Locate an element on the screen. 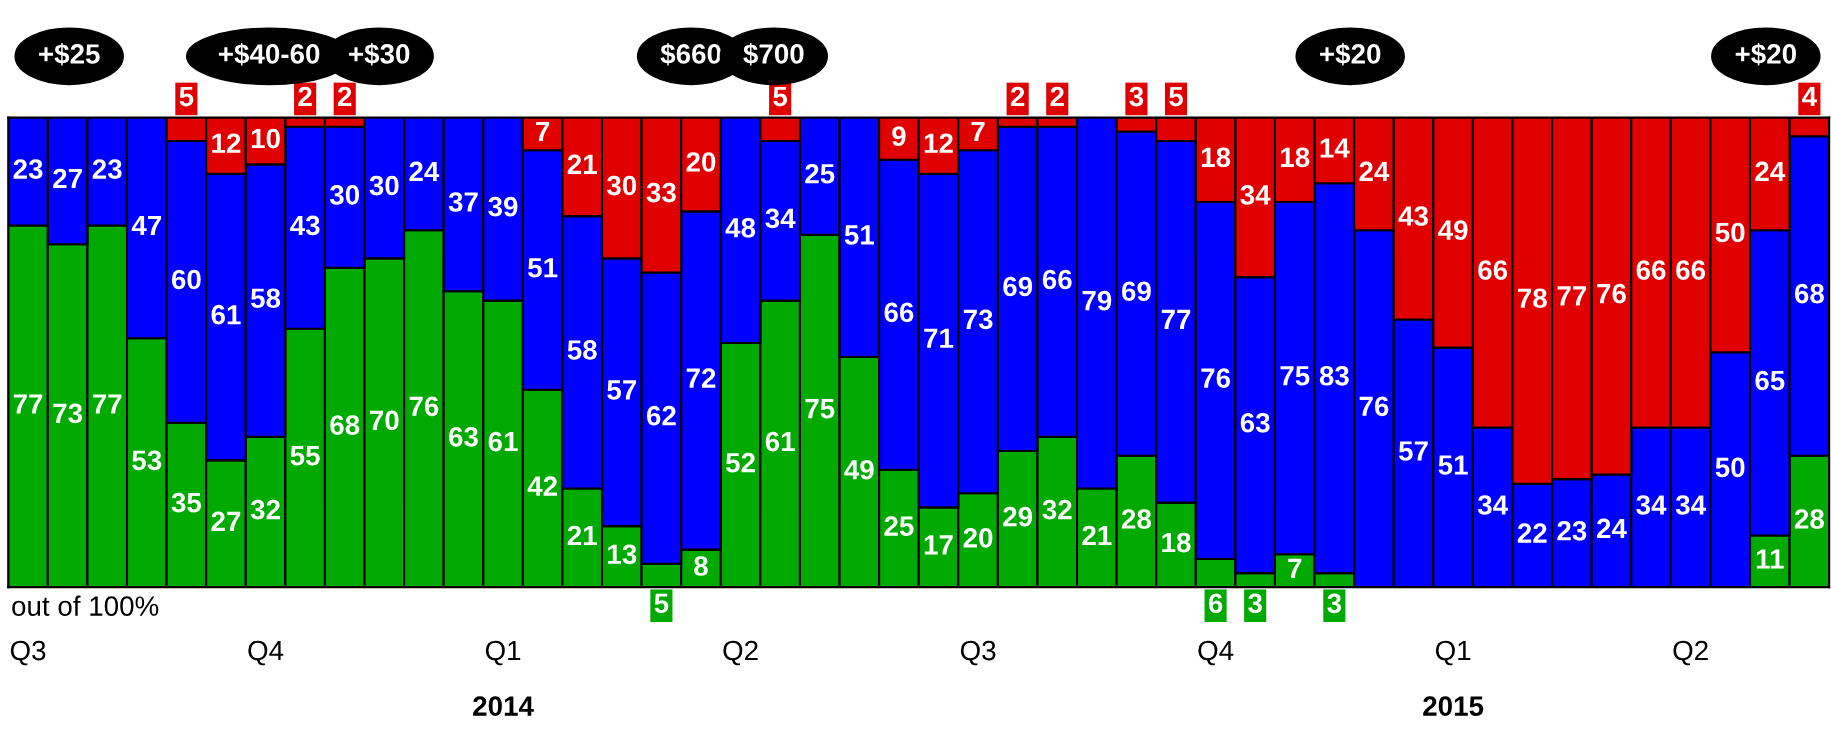  data-label: 20 is located at coordinates (701, 162).